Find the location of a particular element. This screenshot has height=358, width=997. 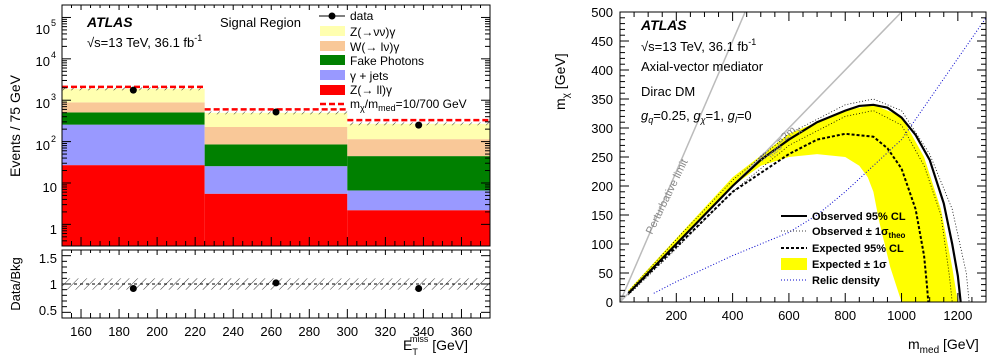

legend-wlnu-swatch is located at coordinates (332, 46).